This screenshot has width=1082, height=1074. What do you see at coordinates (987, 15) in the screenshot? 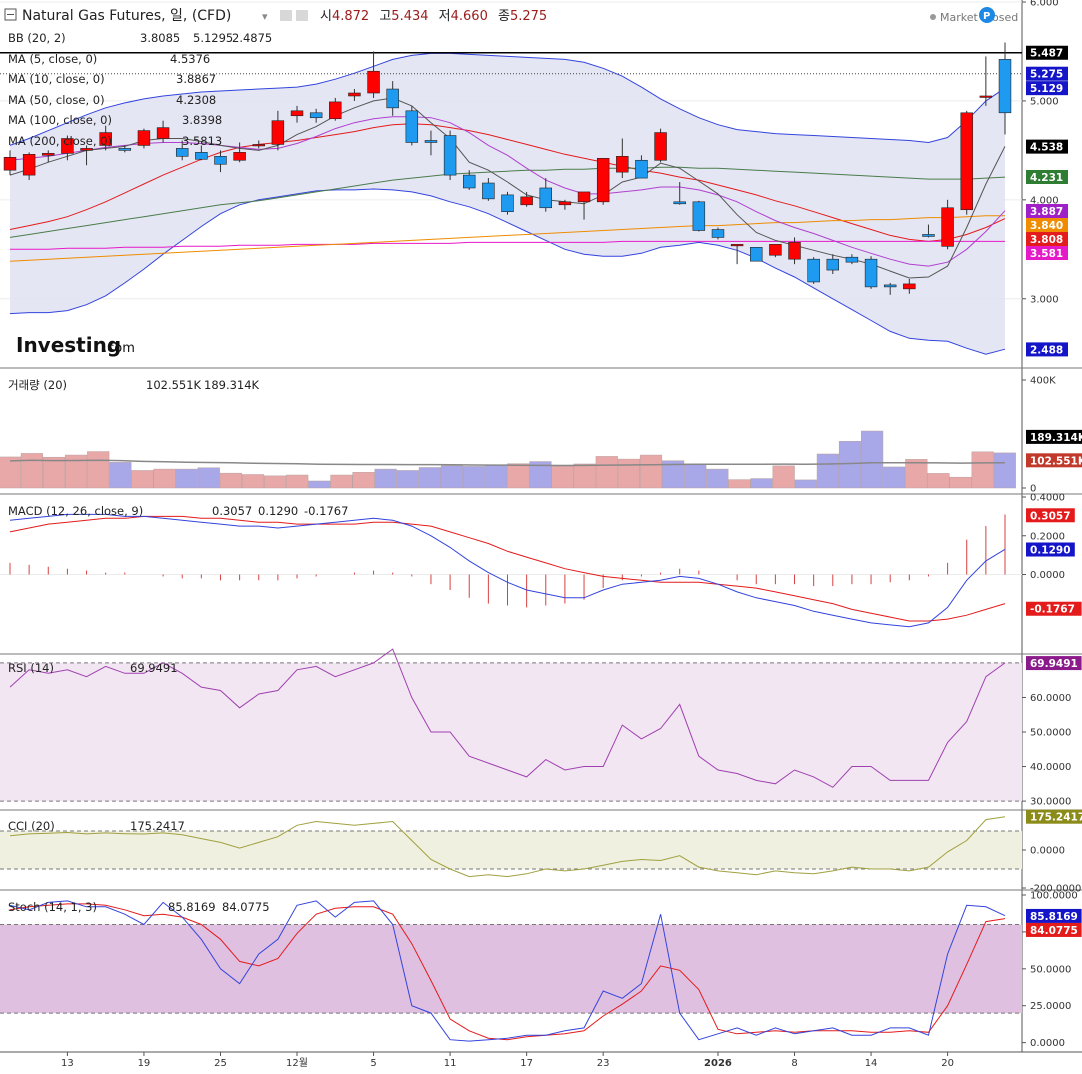
I see `pin-icon` at bounding box center [987, 15].